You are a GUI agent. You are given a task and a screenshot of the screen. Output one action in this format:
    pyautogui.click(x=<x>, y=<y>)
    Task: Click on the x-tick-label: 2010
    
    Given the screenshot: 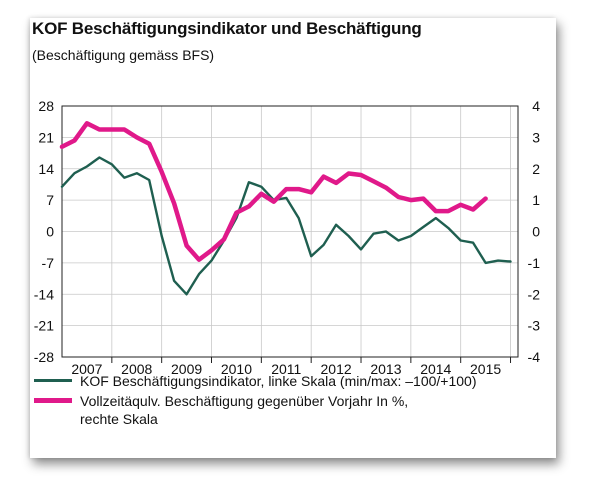 What is the action you would take?
    pyautogui.click(x=236, y=369)
    